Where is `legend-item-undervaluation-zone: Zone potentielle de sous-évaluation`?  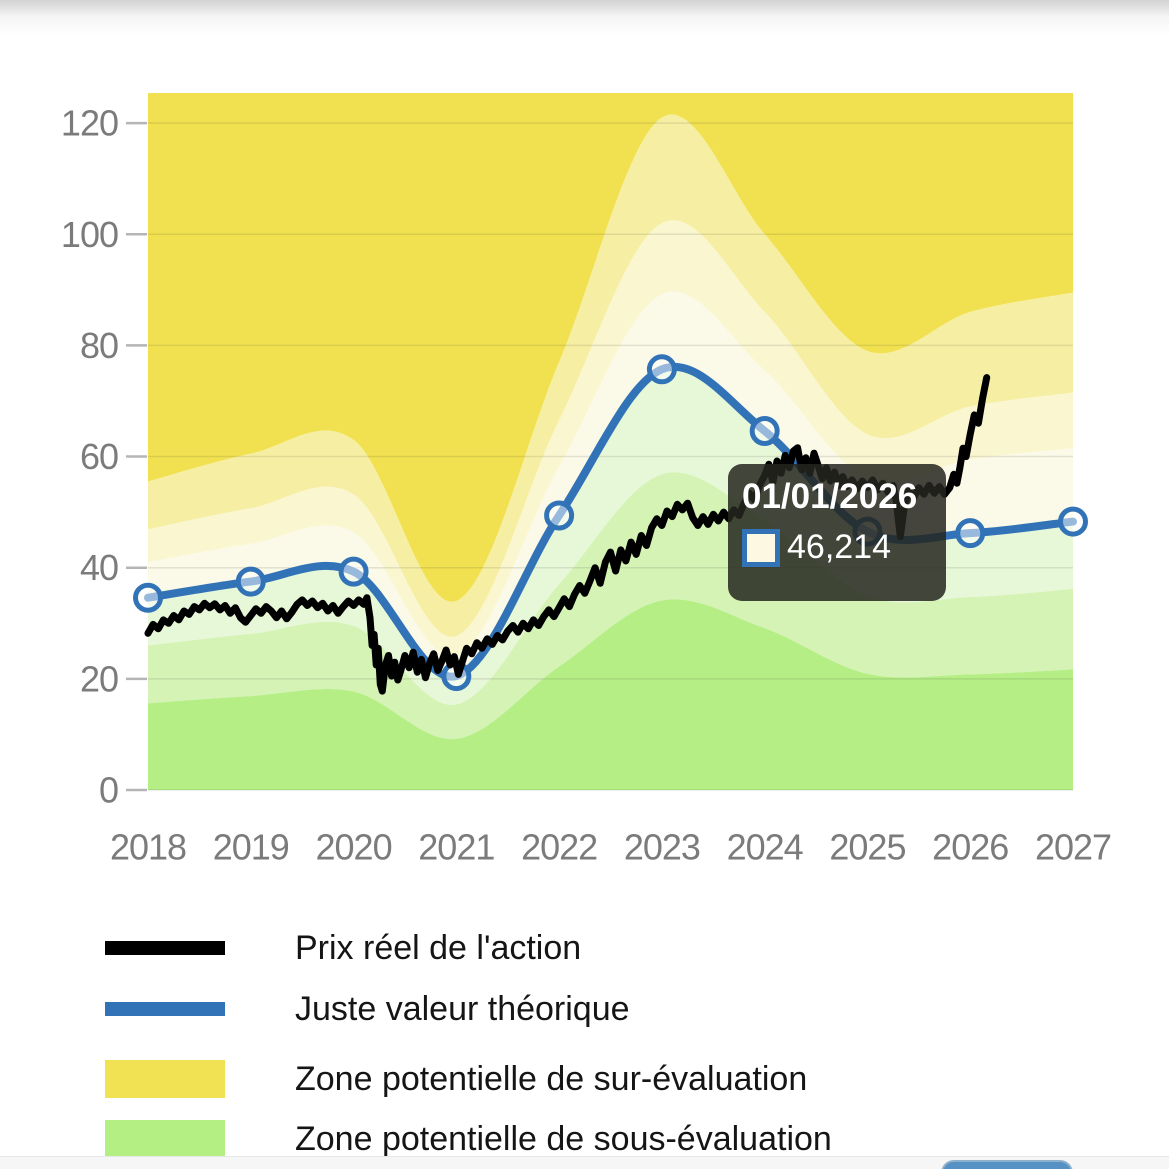 legend-item-undervaluation-zone: Zone potentielle de sous-évaluation is located at coordinates (468, 1139).